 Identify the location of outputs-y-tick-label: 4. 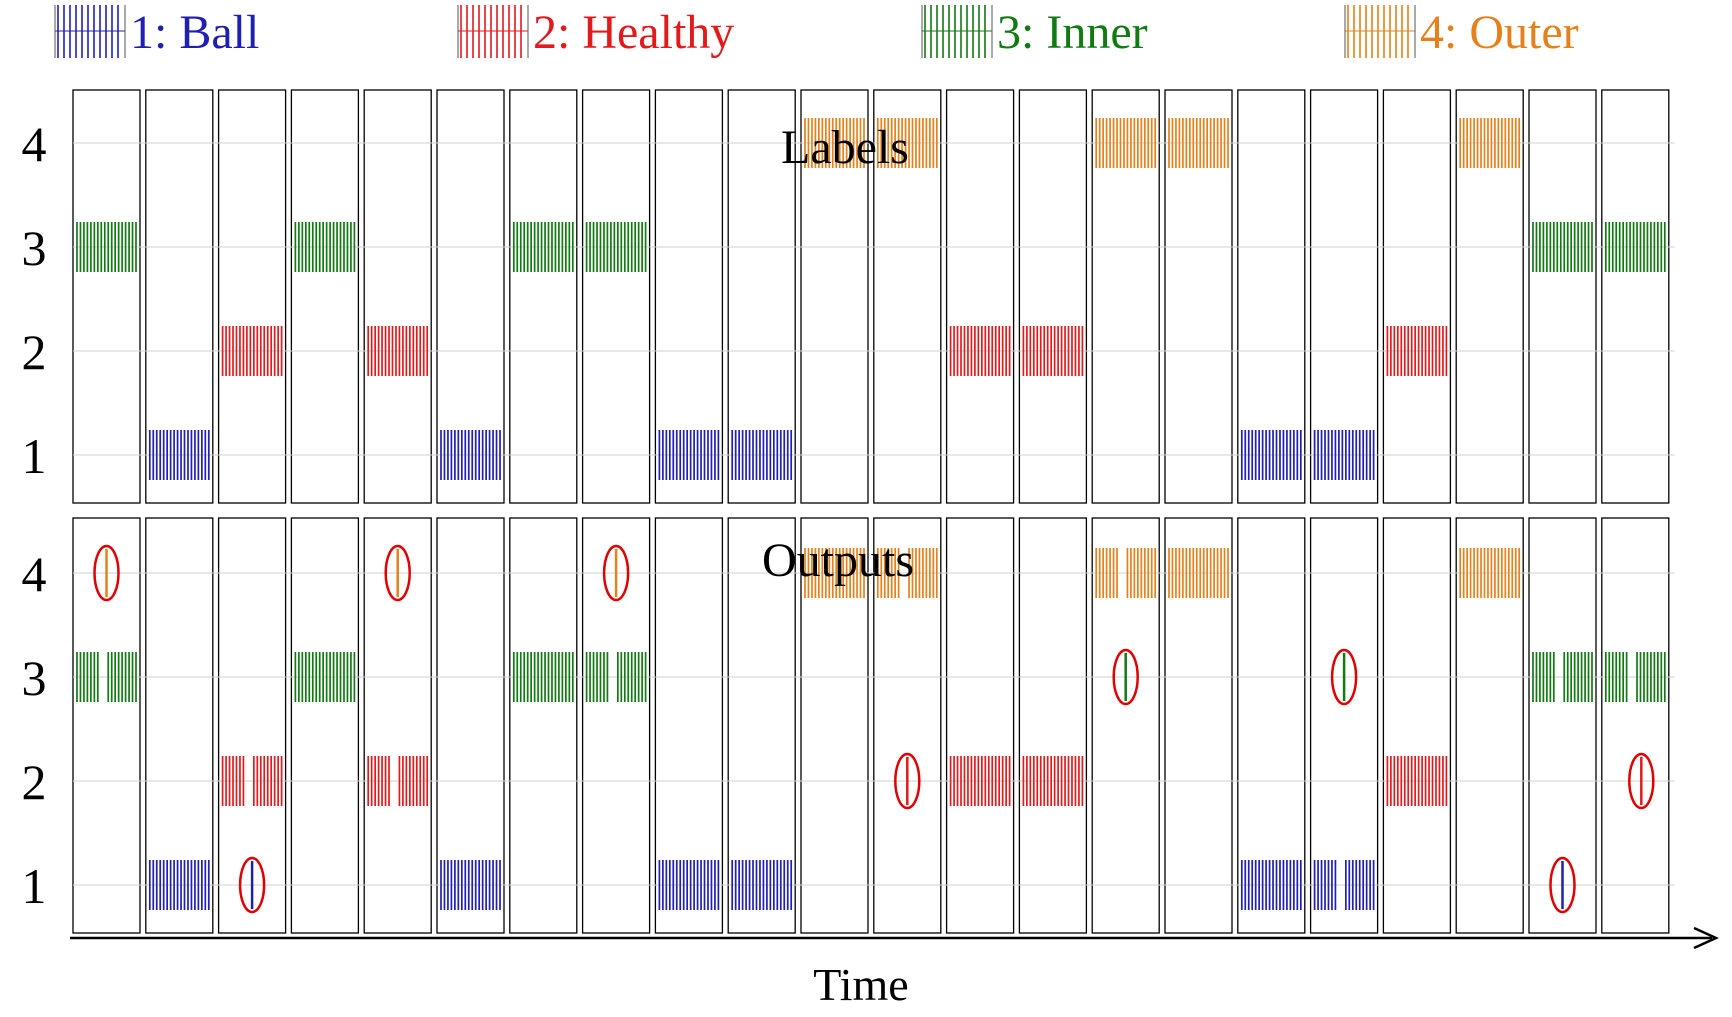
(34, 574).